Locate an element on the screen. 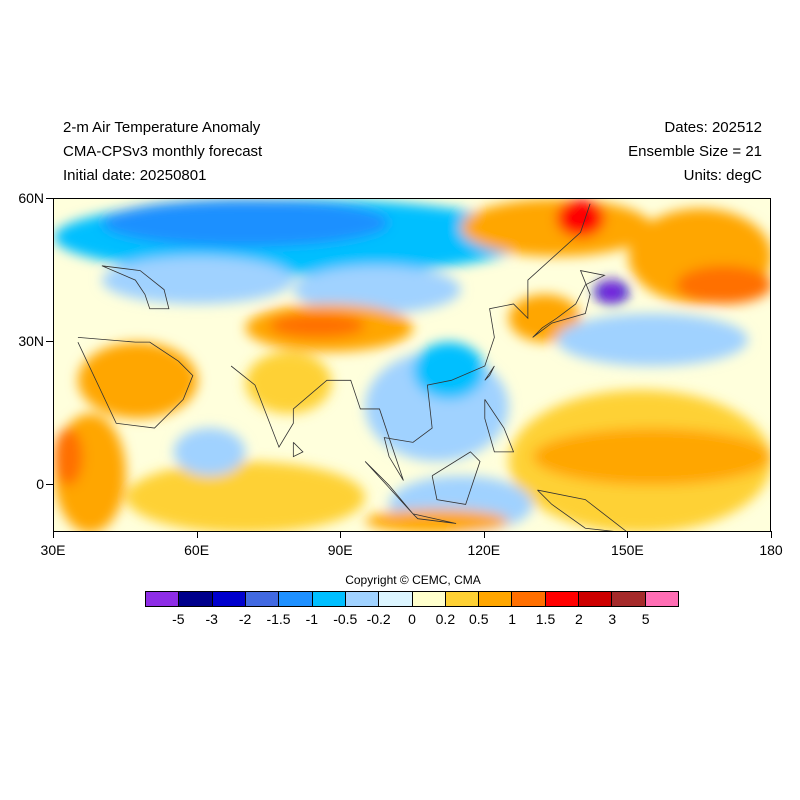  colorbar-labels: -5 -3 -2 -1.5 -1 -0.5 -0.2 0 0.2 0.5 1 1.5 2 3 5 is located at coordinates (412, 620).